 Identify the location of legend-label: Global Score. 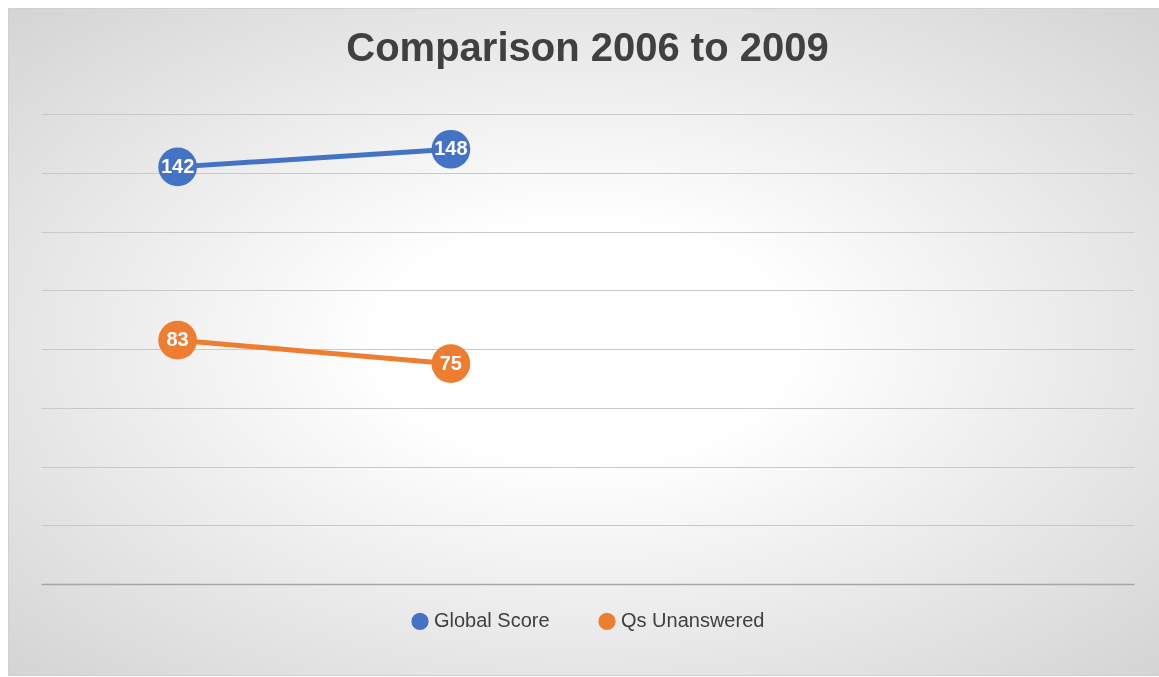
(492, 620).